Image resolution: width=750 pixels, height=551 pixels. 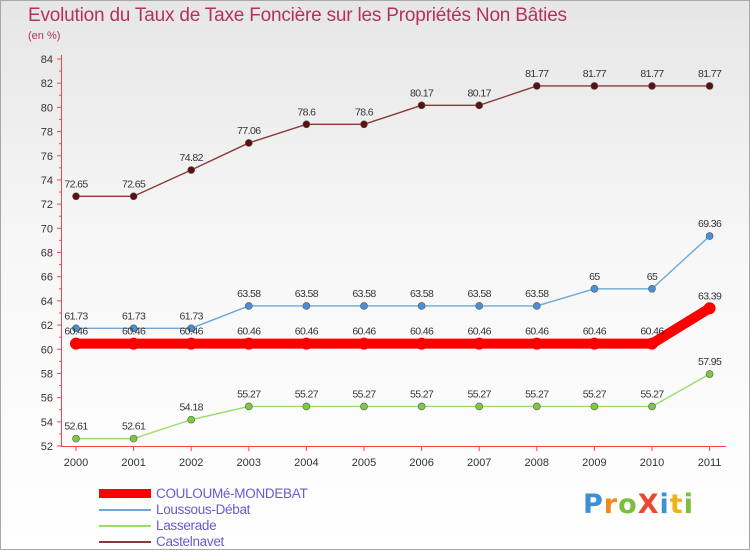 I want to click on y-tick-label: 60, so click(x=47, y=350).